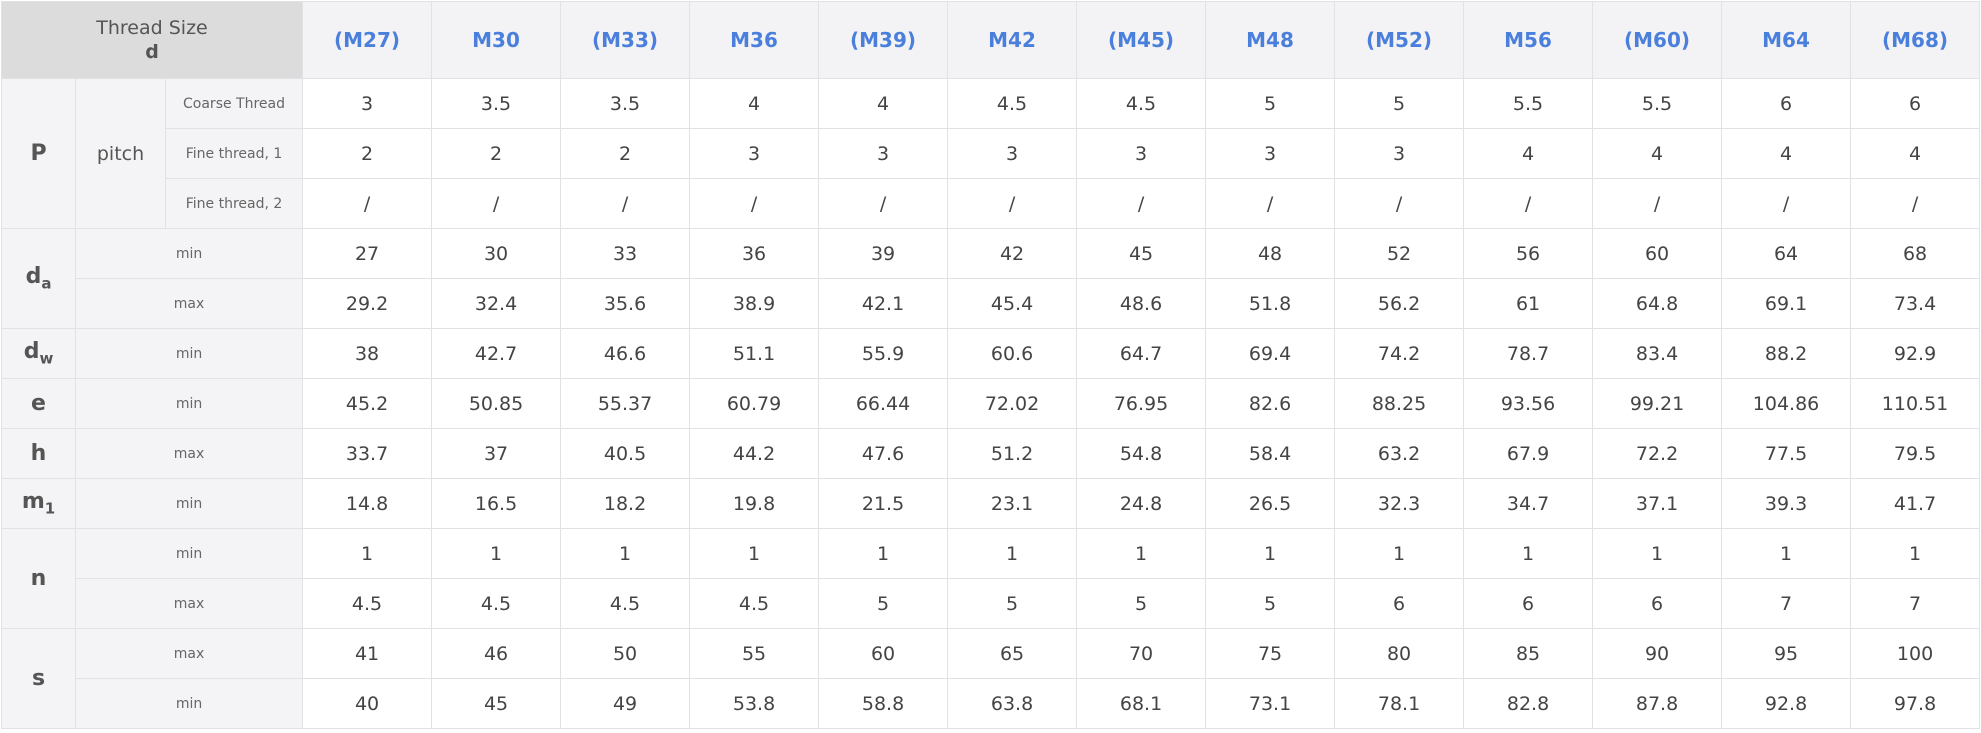 Image resolution: width=1981 pixels, height=733 pixels. What do you see at coordinates (754, 503) in the screenshot?
I see `value-cell: 19.8` at bounding box center [754, 503].